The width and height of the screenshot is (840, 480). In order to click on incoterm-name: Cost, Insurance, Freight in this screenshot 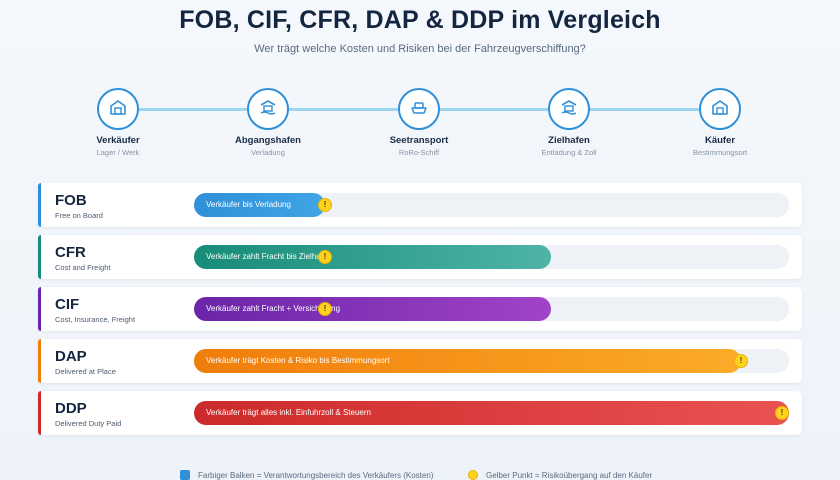, I will do `click(95, 319)`.